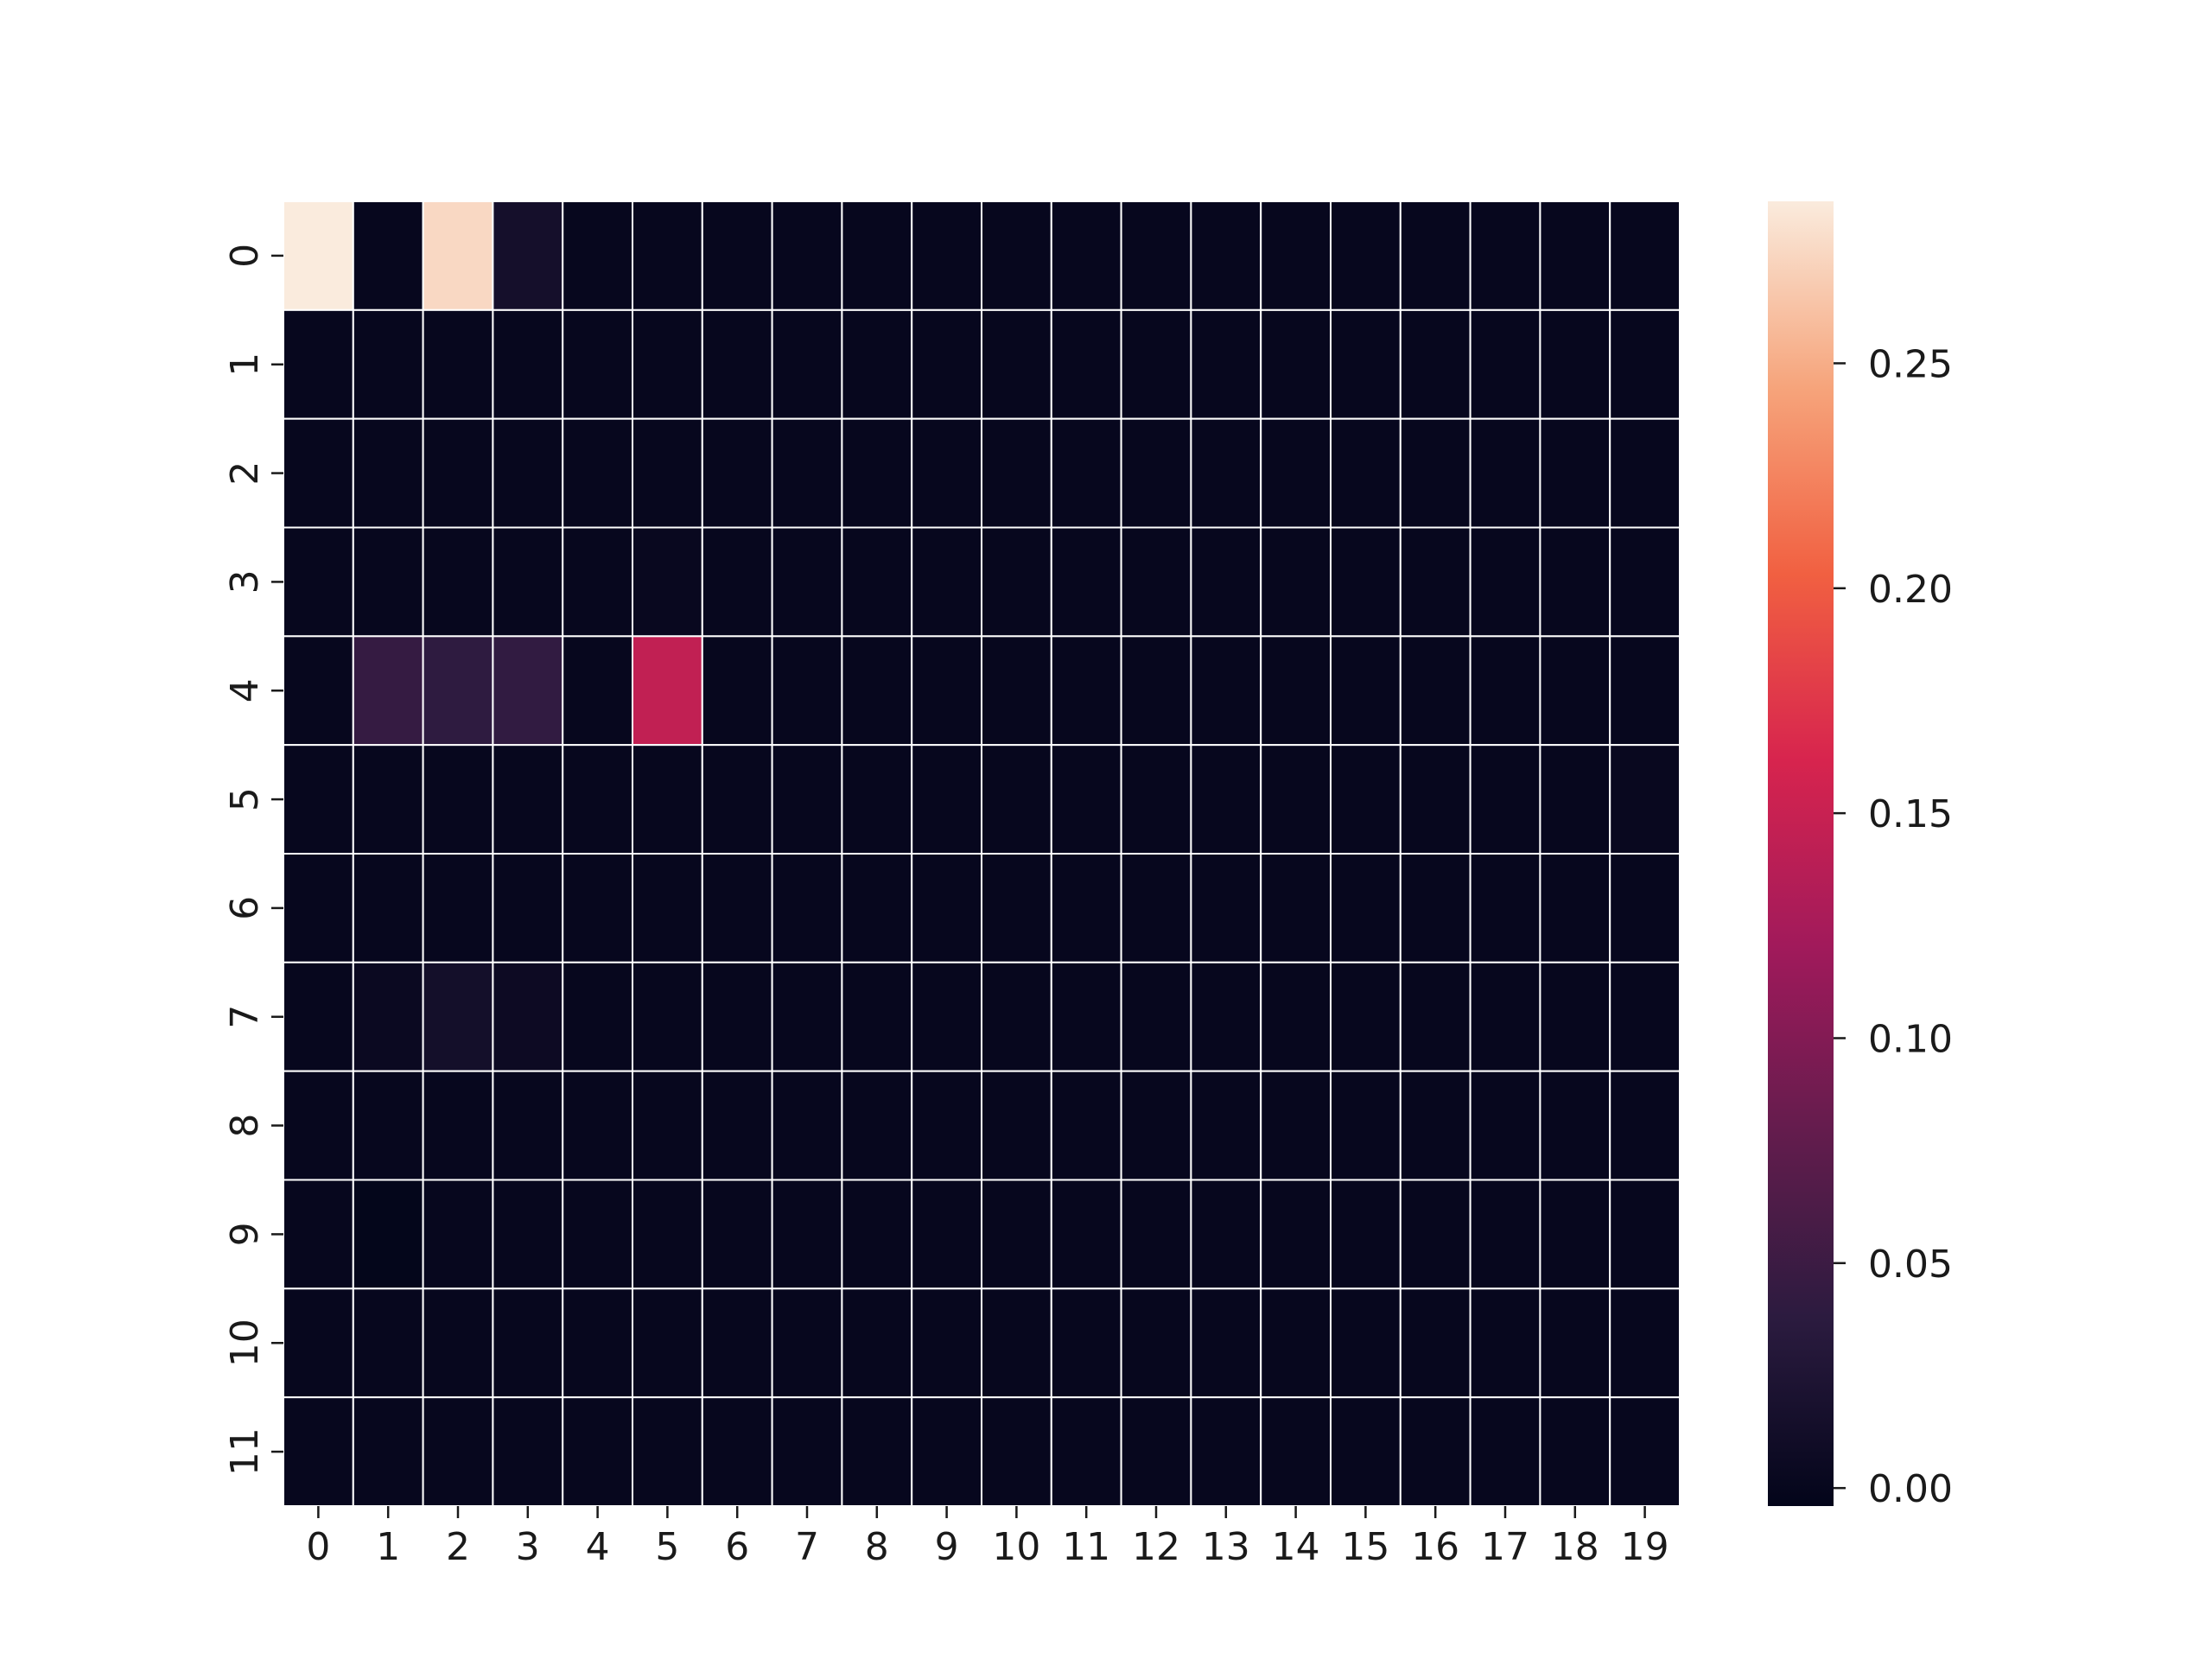 This screenshot has width=2212, height=1659. What do you see at coordinates (1226, 1451) in the screenshot?
I see `heatmap-cell-r11-c13` at bounding box center [1226, 1451].